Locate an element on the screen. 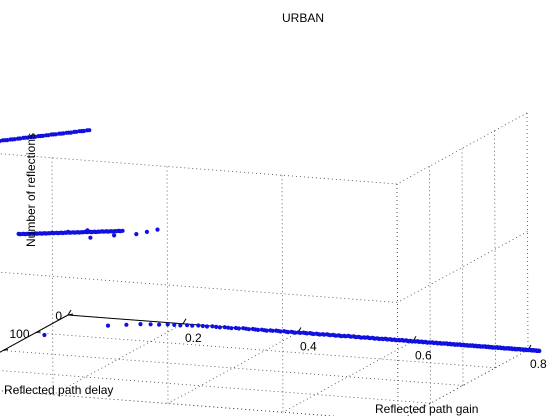 This screenshot has width=552, height=416. x-tick-label: 0.4 is located at coordinates (308, 347).